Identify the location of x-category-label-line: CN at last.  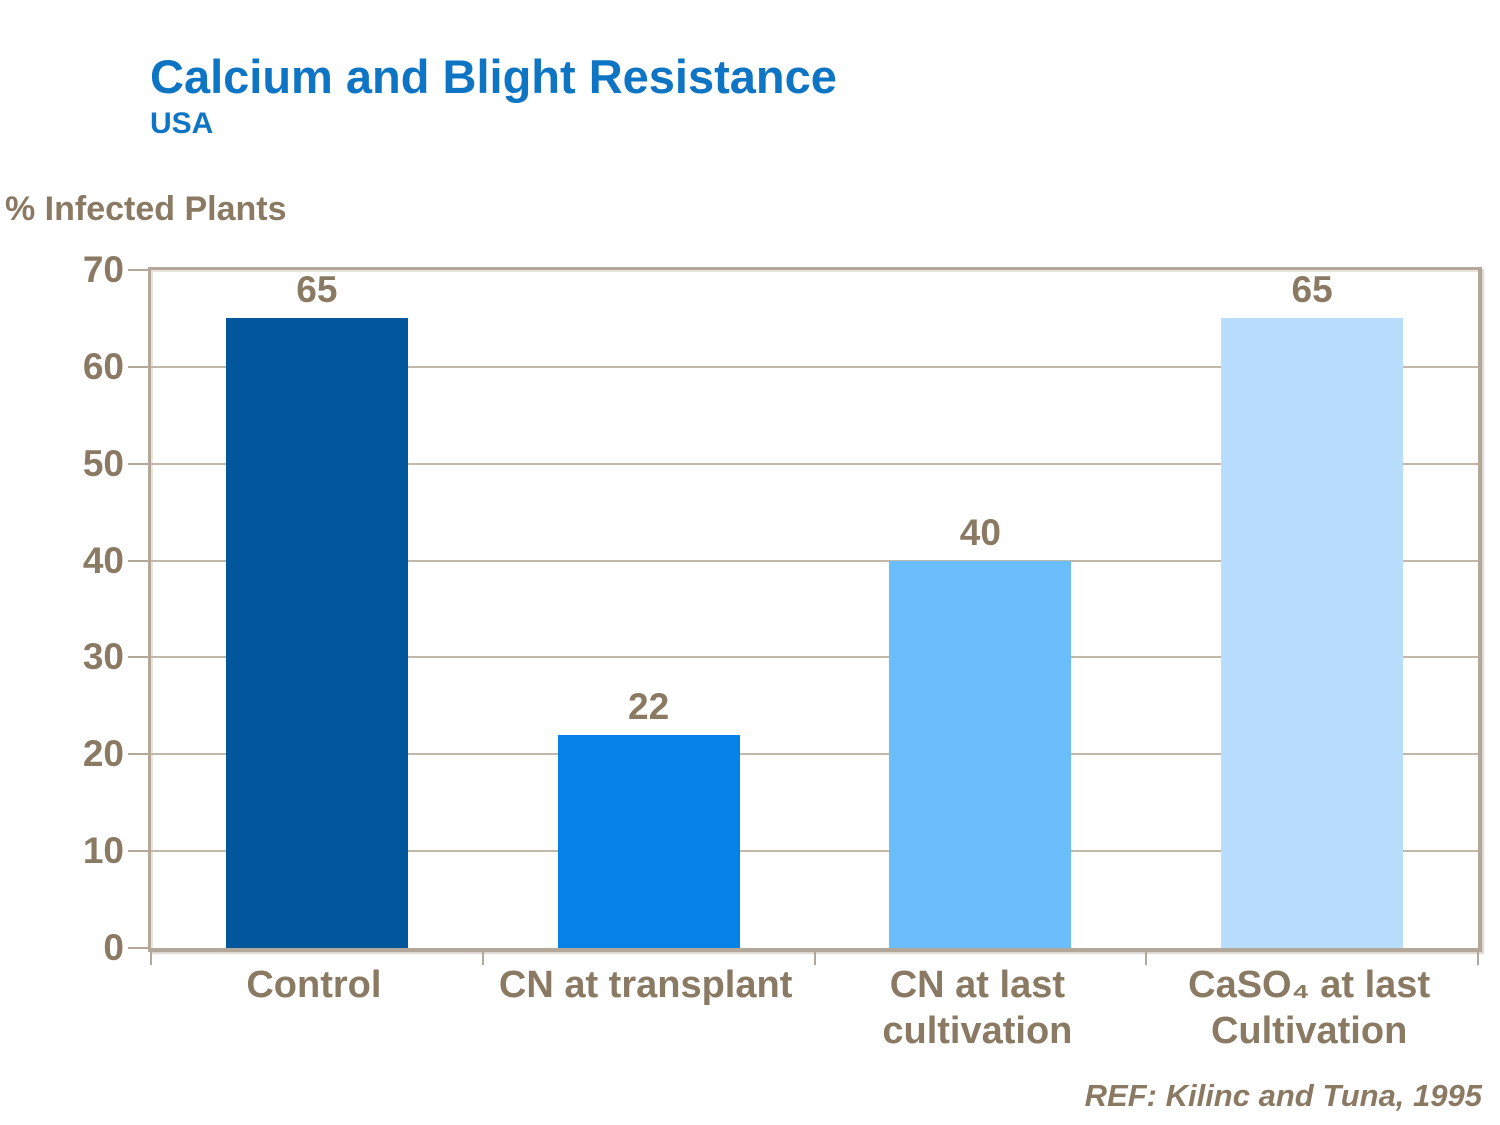
(977, 985).